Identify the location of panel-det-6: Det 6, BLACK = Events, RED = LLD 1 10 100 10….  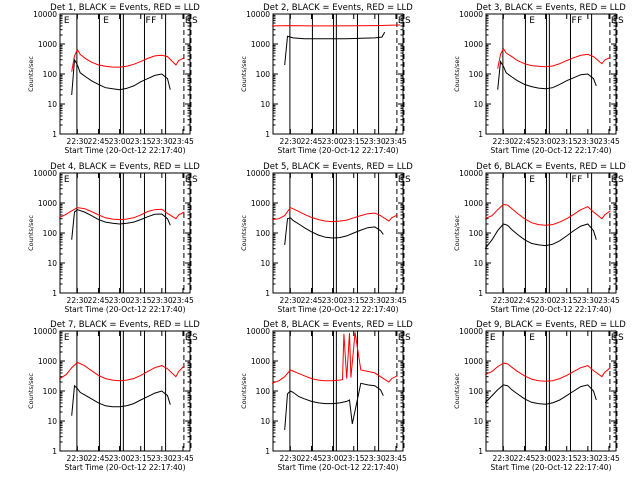
(539, 238).